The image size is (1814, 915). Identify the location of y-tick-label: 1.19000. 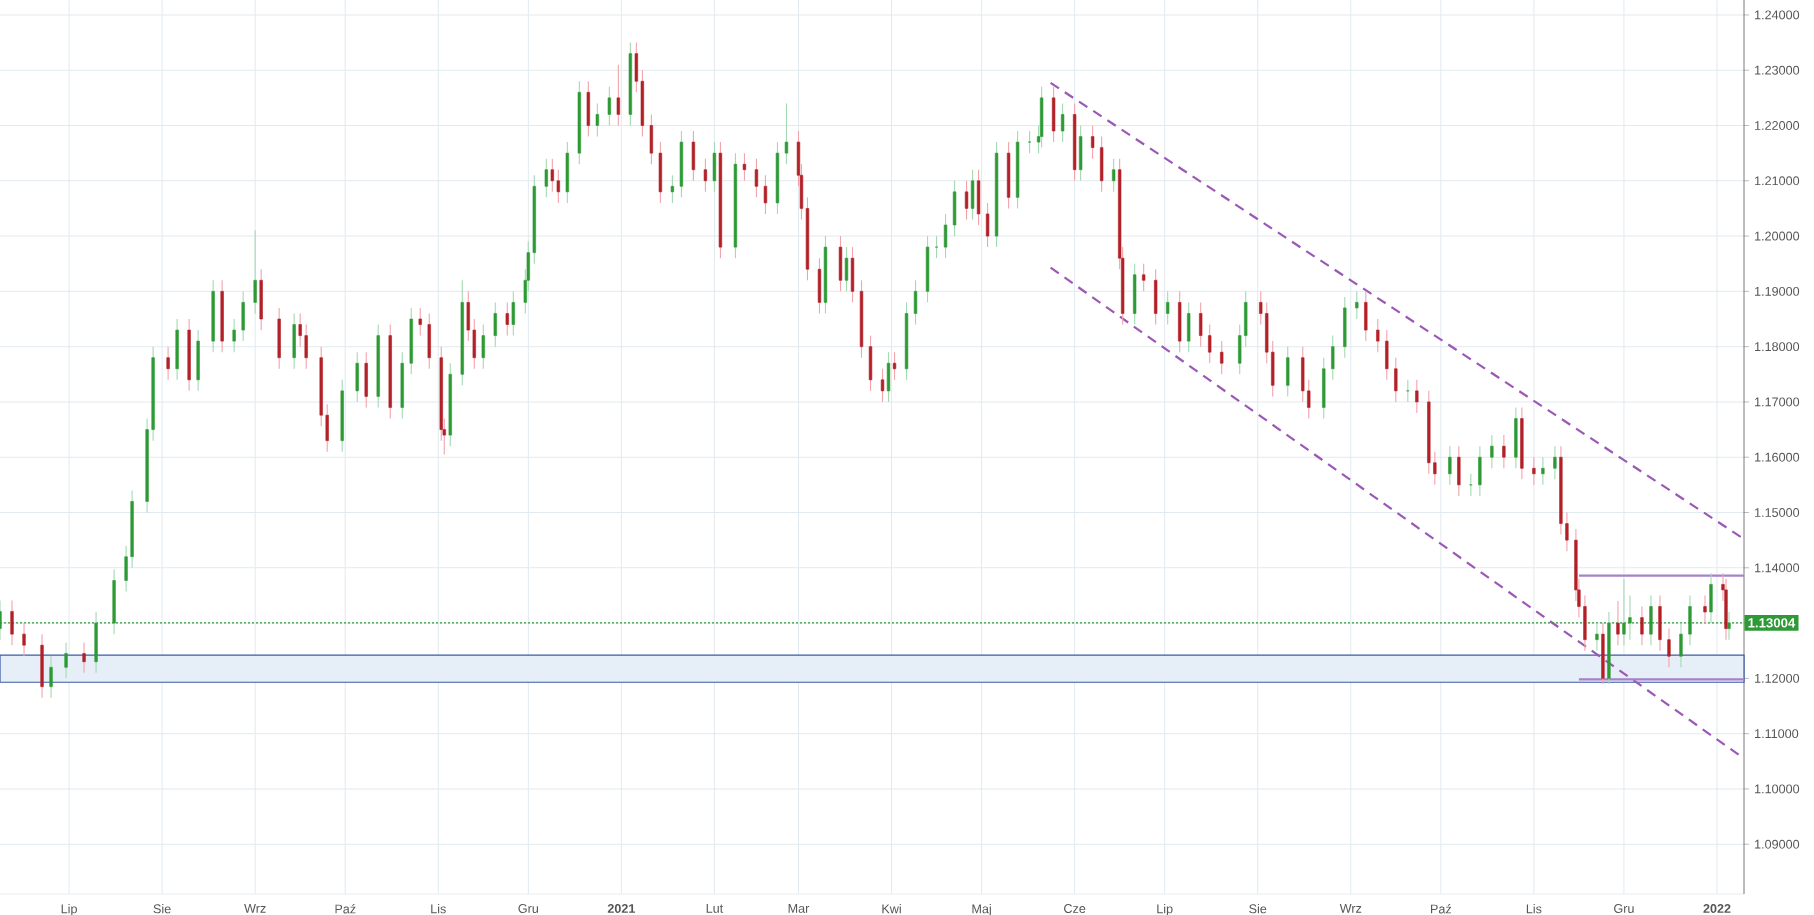
(1777, 291).